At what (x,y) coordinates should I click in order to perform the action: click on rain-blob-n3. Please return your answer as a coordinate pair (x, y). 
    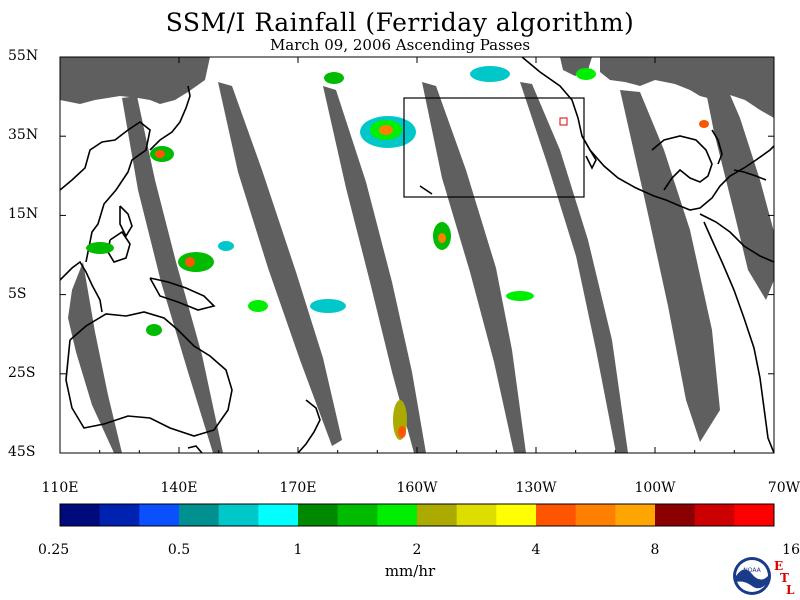
    Looking at the image, I should click on (586, 74).